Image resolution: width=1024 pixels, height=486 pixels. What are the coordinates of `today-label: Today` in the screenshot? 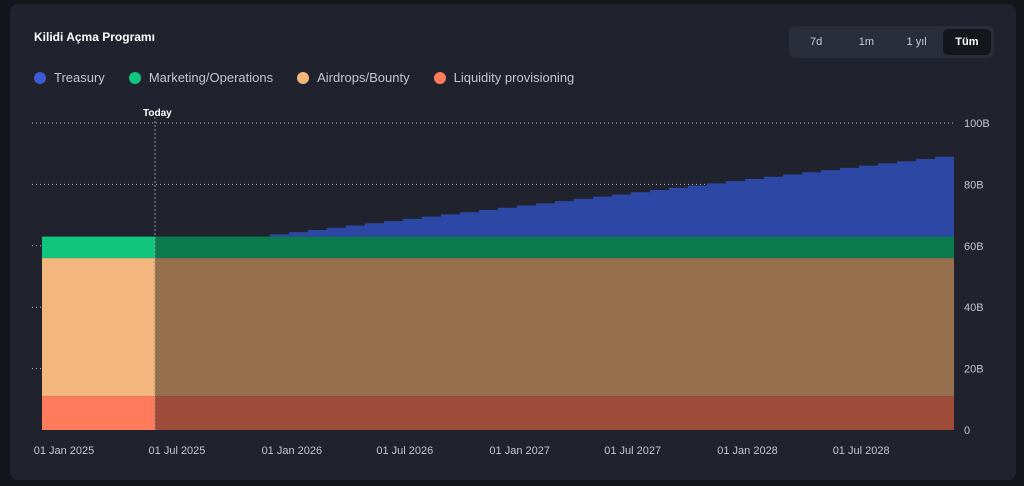 It's located at (157, 113).